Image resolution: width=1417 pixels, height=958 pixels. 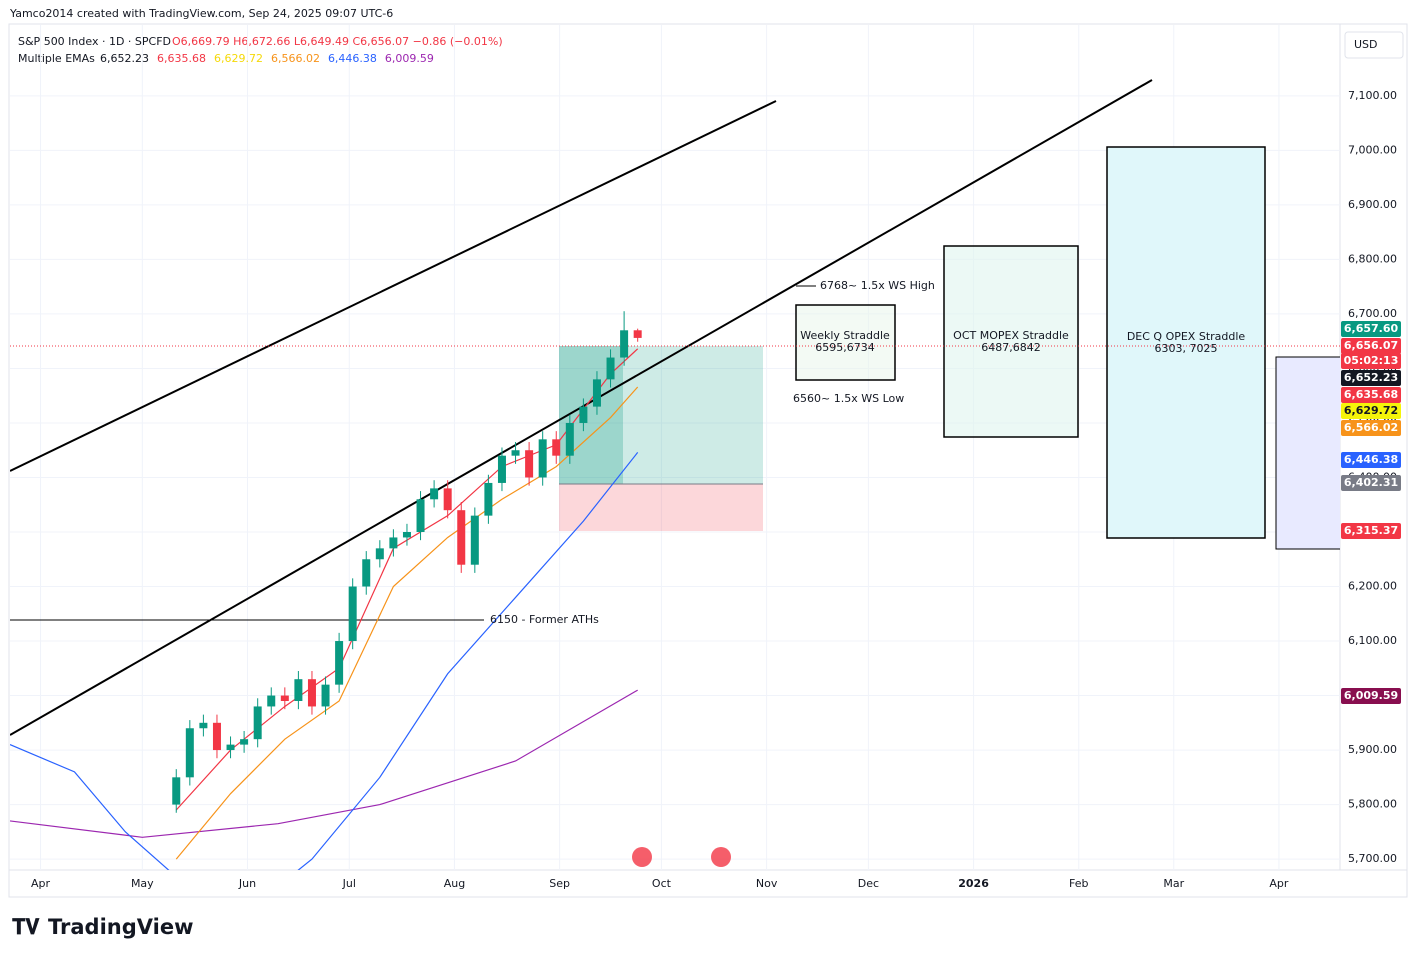 What do you see at coordinates (142, 883) in the screenshot?
I see `x-tick-label: May` at bounding box center [142, 883].